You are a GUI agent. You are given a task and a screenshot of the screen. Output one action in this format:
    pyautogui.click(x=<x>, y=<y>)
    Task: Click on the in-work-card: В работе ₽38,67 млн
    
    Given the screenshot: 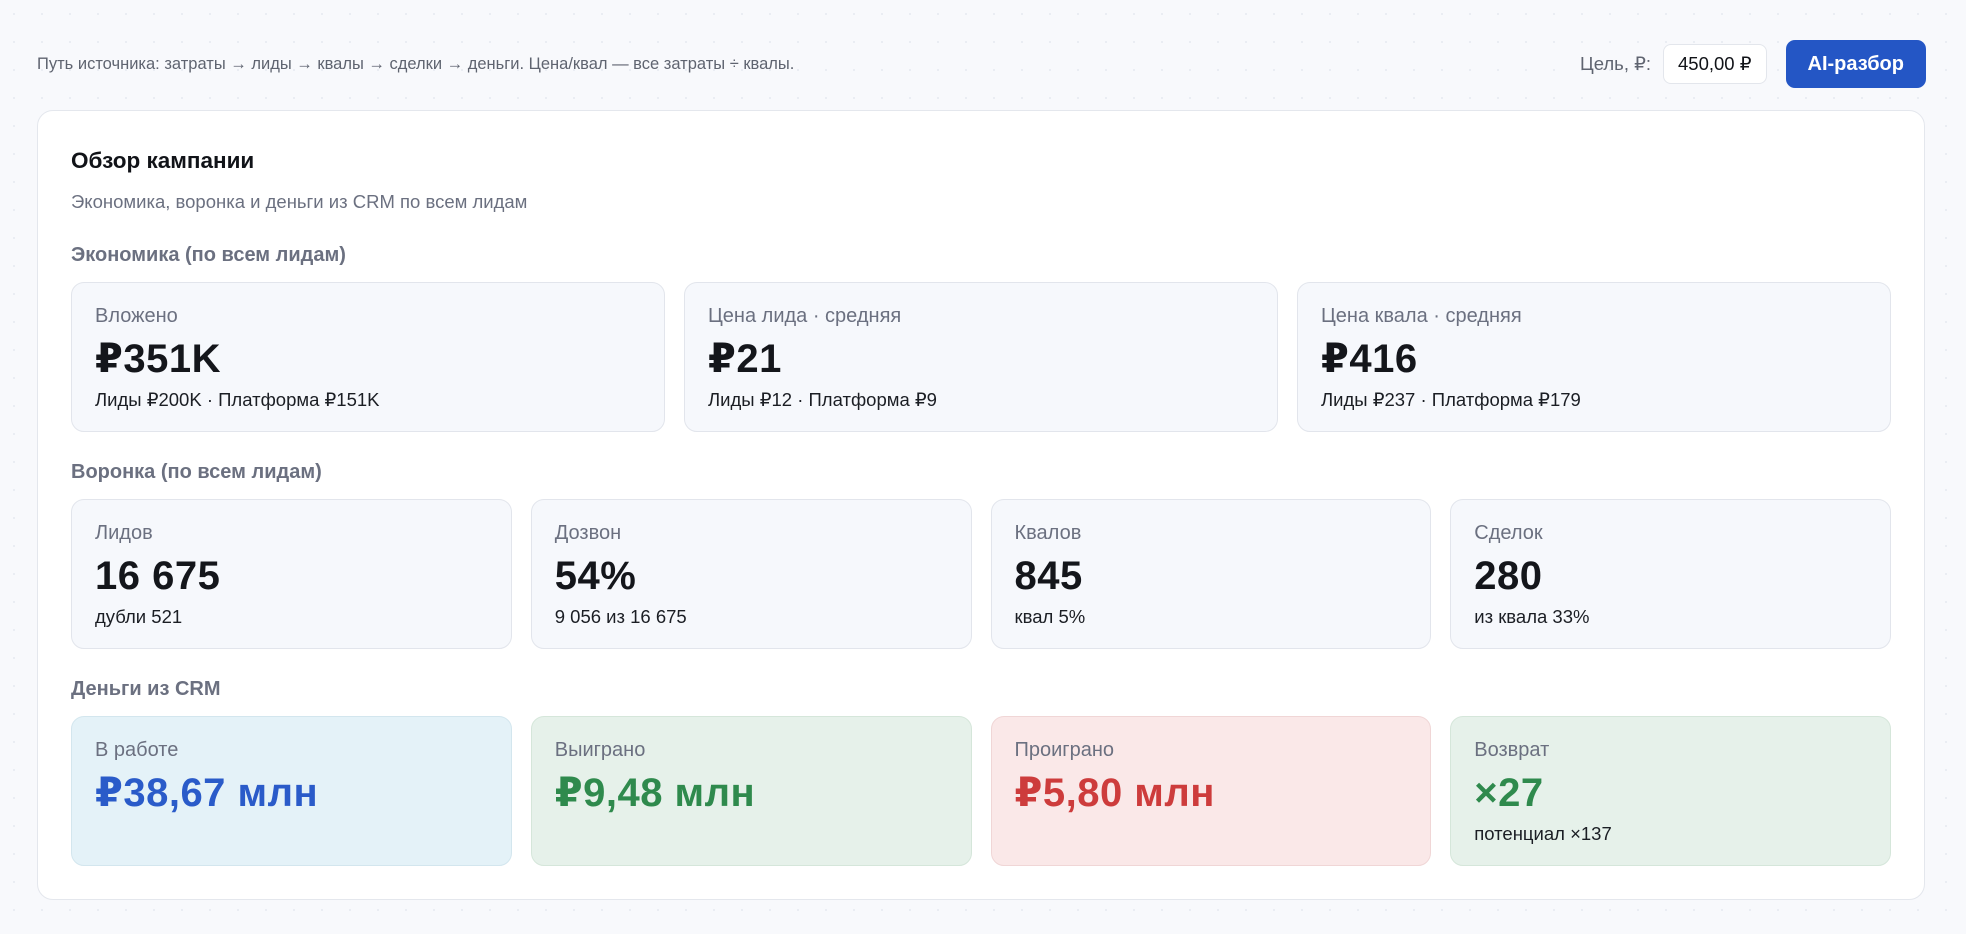 What is the action you would take?
    pyautogui.click(x=291, y=791)
    